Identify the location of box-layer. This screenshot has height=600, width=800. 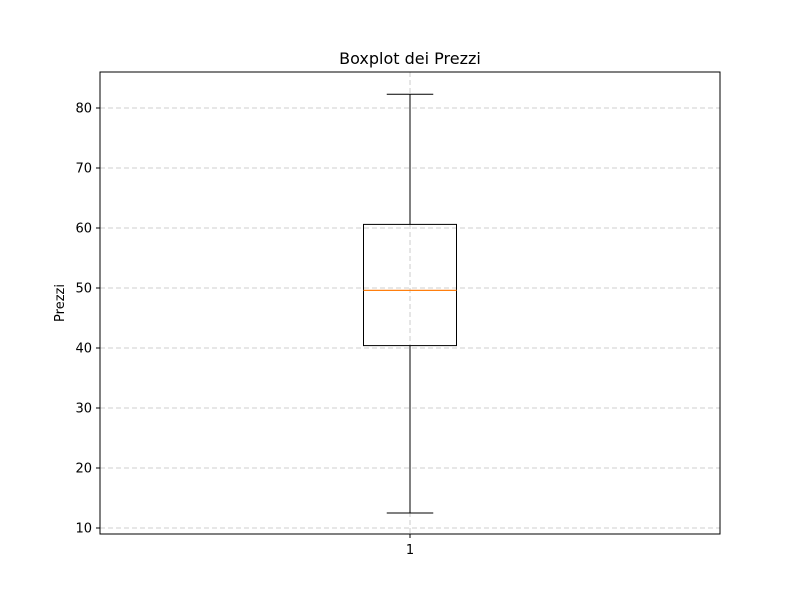
(410, 303).